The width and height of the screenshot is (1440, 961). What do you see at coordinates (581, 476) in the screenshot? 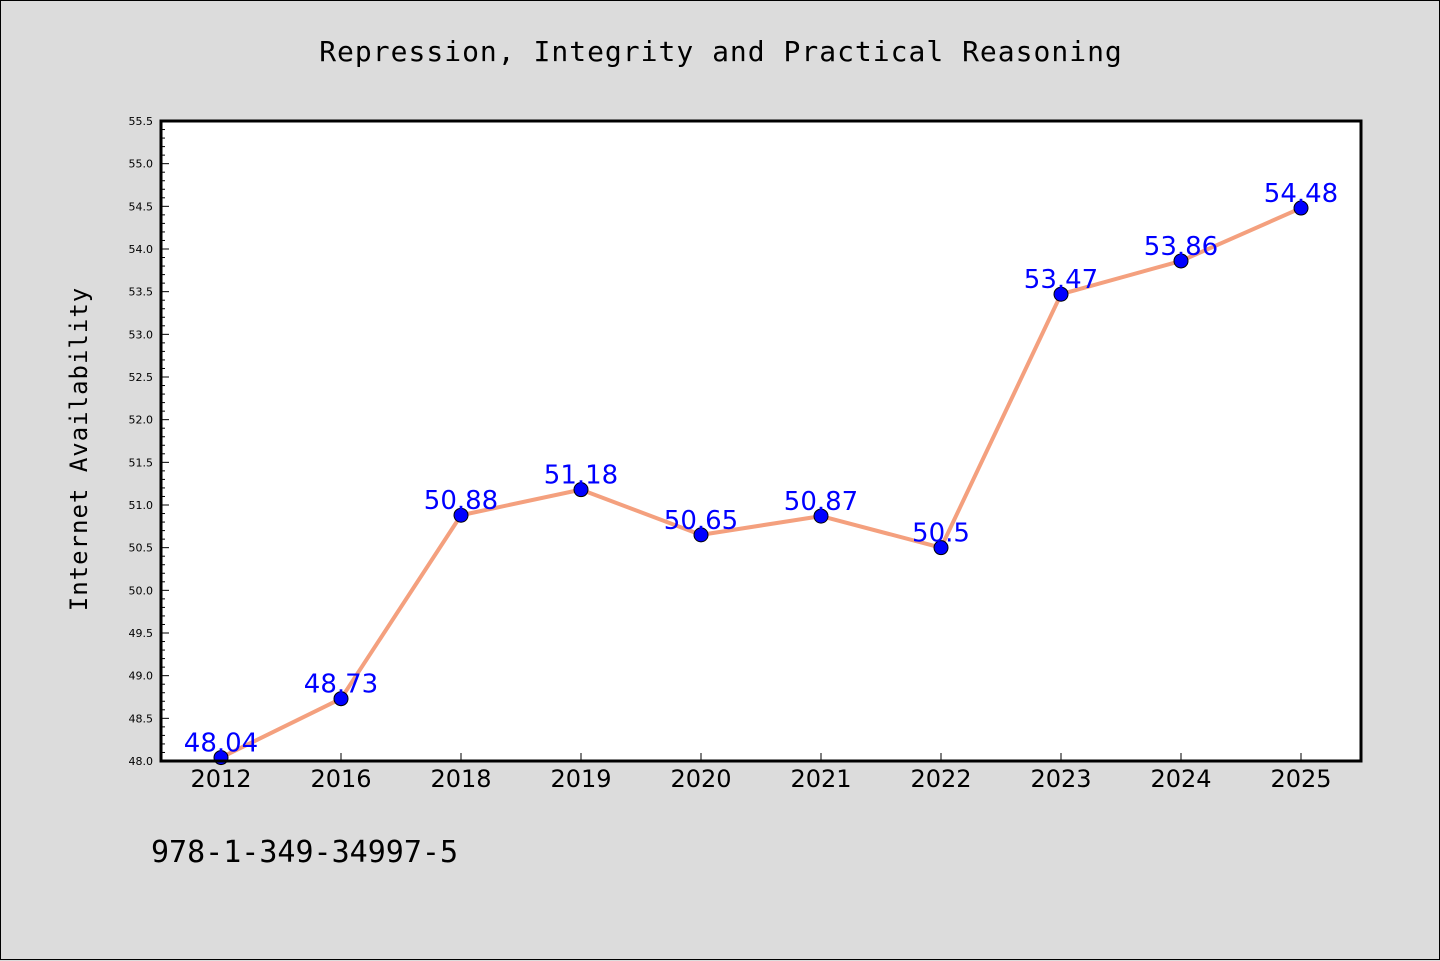
I see `data-label: 51.18` at bounding box center [581, 476].